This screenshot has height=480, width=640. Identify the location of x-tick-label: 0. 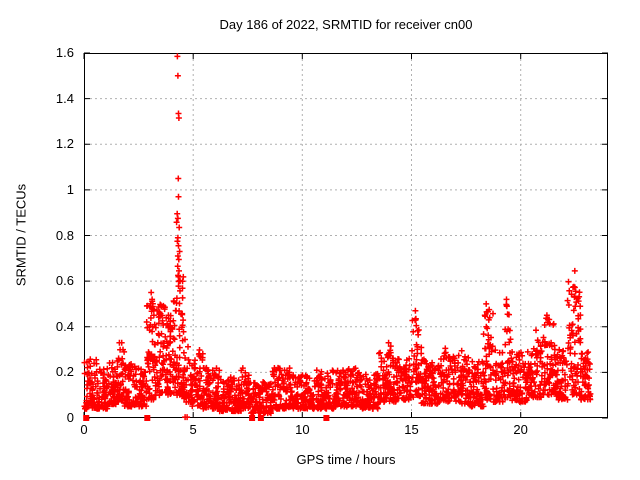
(84, 429).